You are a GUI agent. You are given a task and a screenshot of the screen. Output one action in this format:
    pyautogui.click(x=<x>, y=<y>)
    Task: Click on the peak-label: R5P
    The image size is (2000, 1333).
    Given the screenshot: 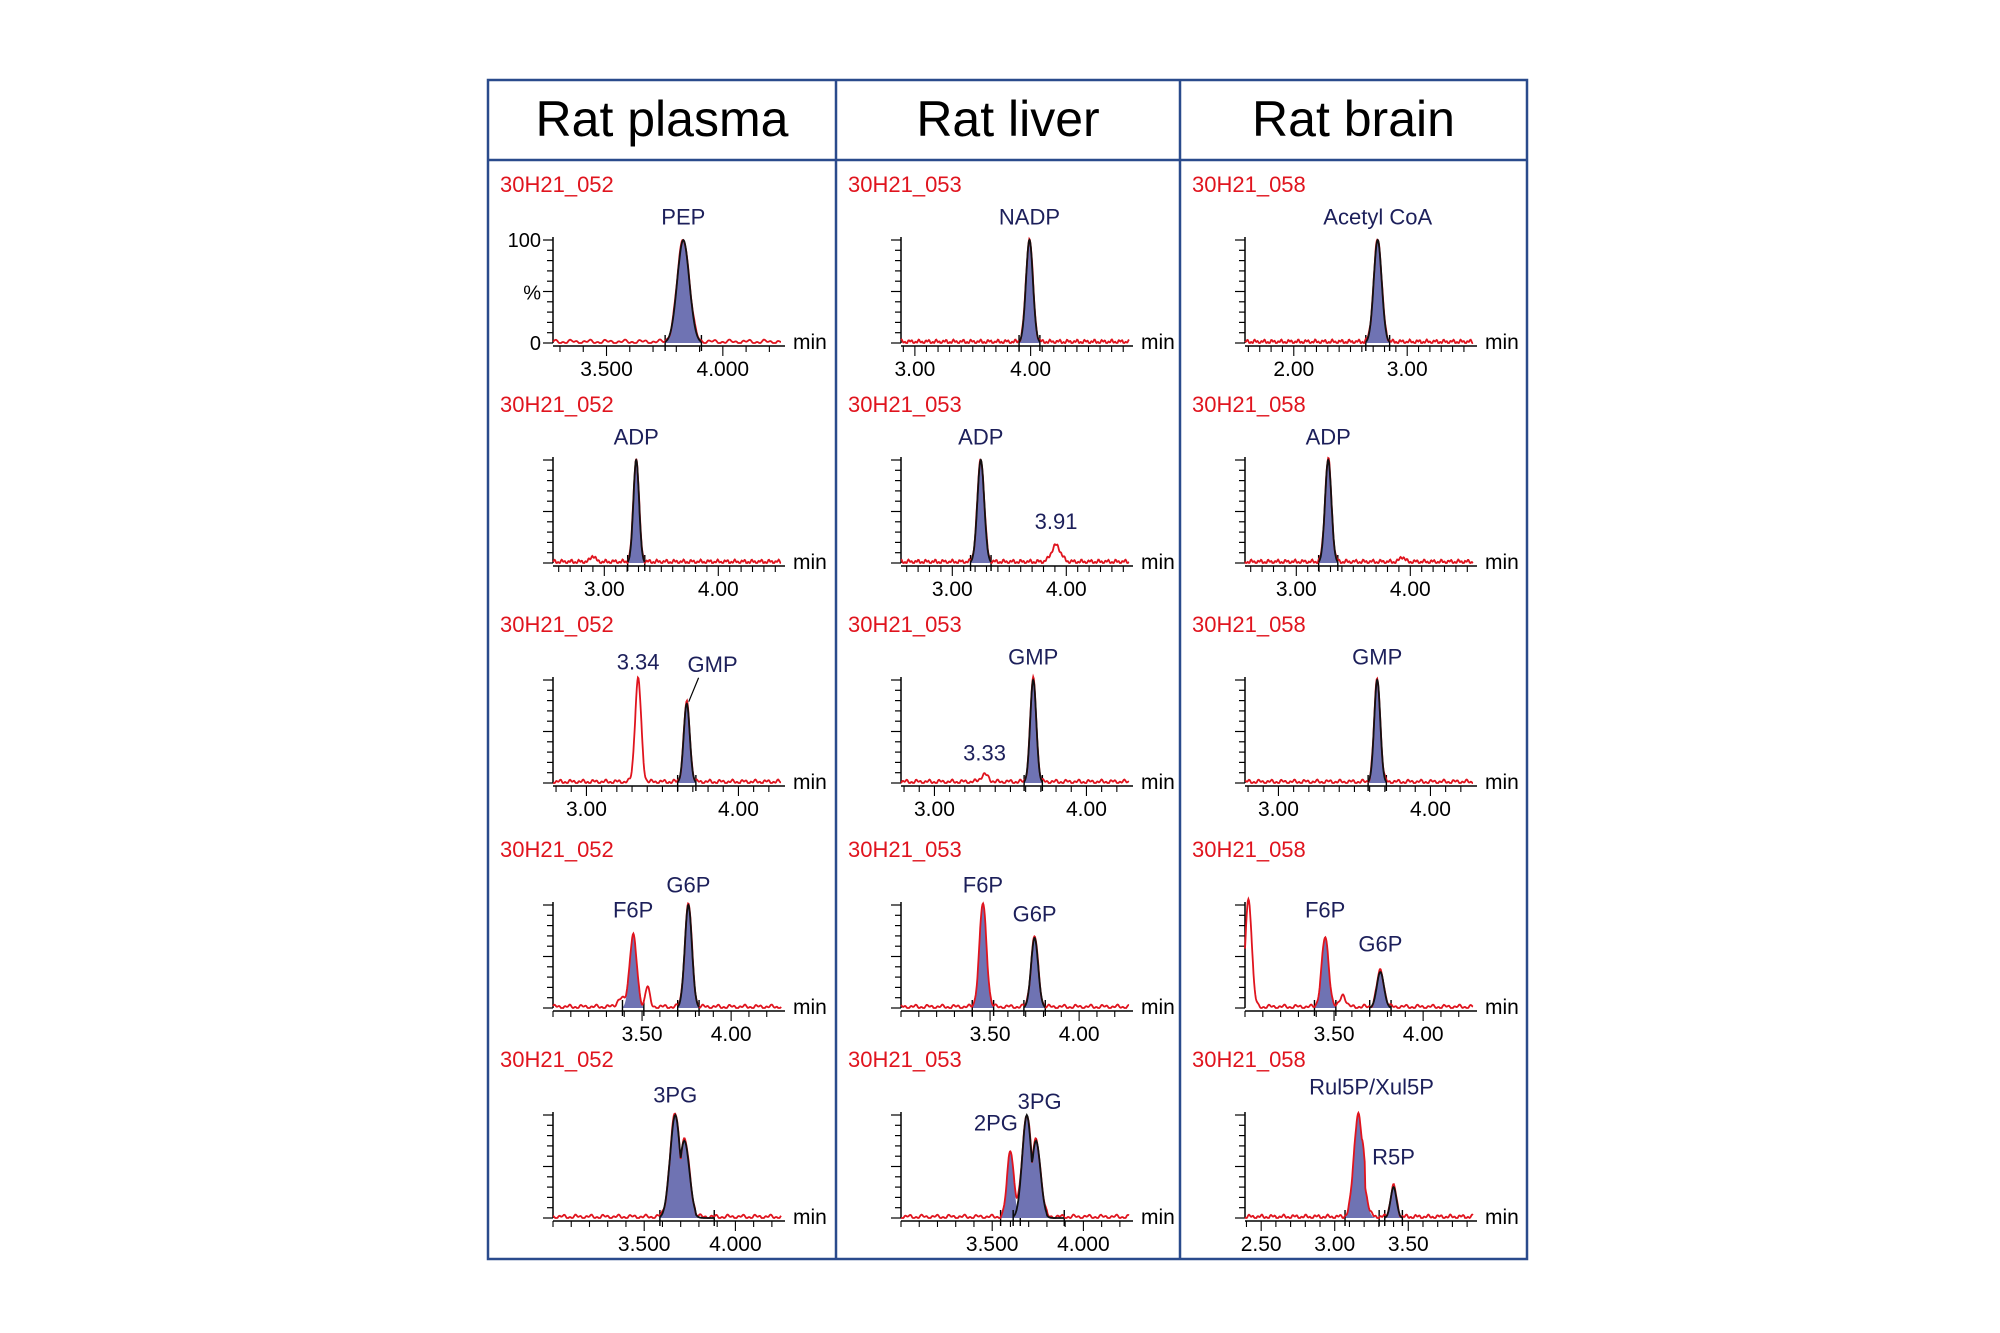 What is the action you would take?
    pyautogui.click(x=1393, y=1156)
    